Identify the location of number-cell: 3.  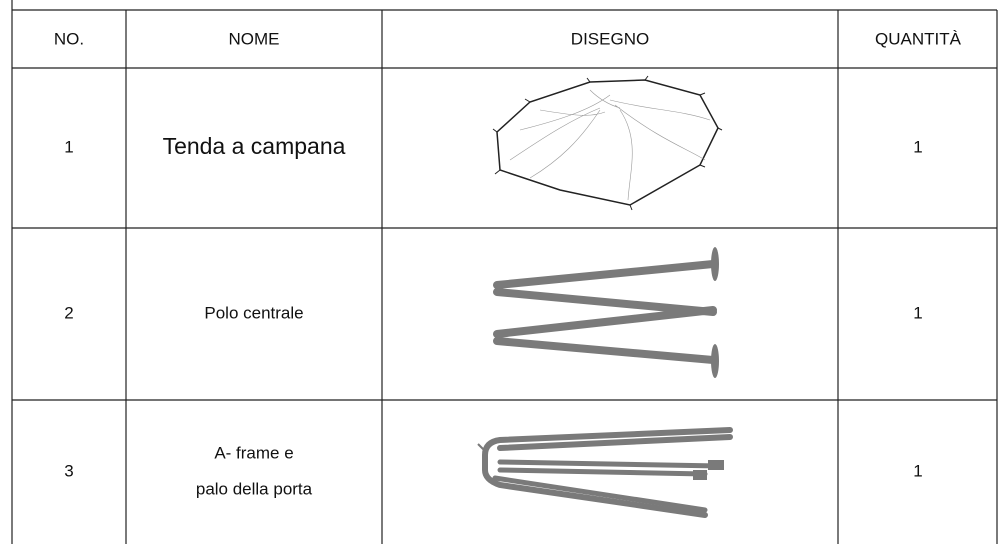
(68, 470).